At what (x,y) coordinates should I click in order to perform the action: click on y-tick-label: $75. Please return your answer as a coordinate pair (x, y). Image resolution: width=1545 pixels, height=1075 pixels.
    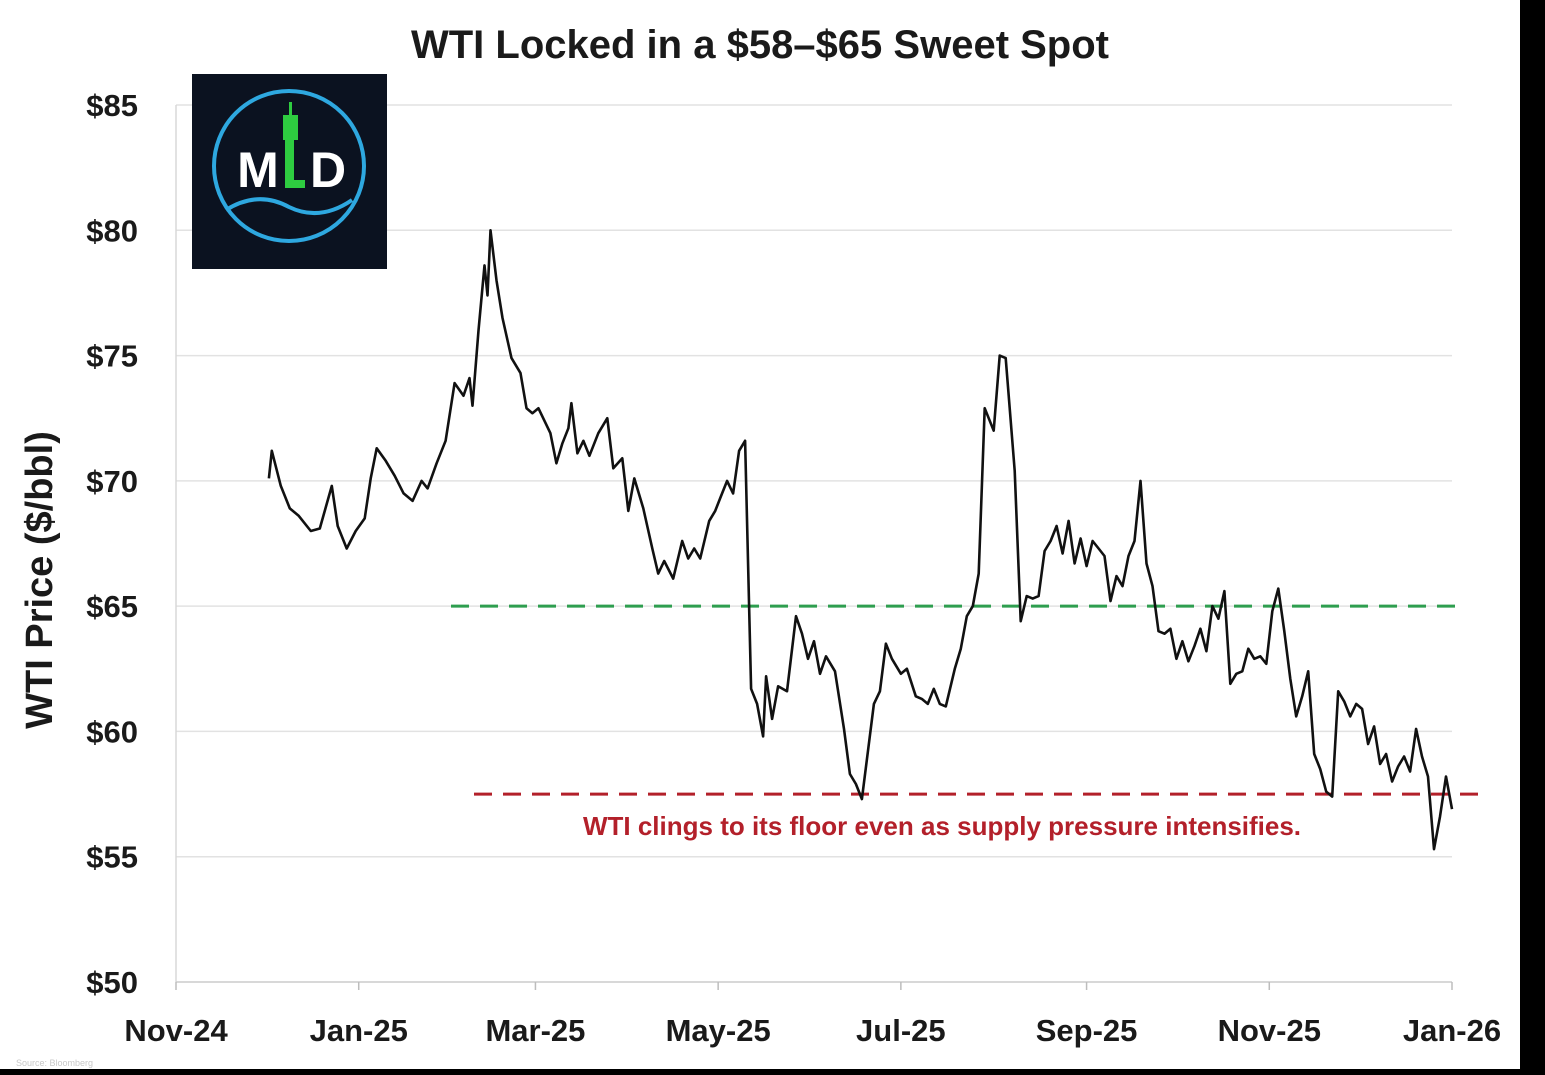
    Looking at the image, I should click on (112, 356).